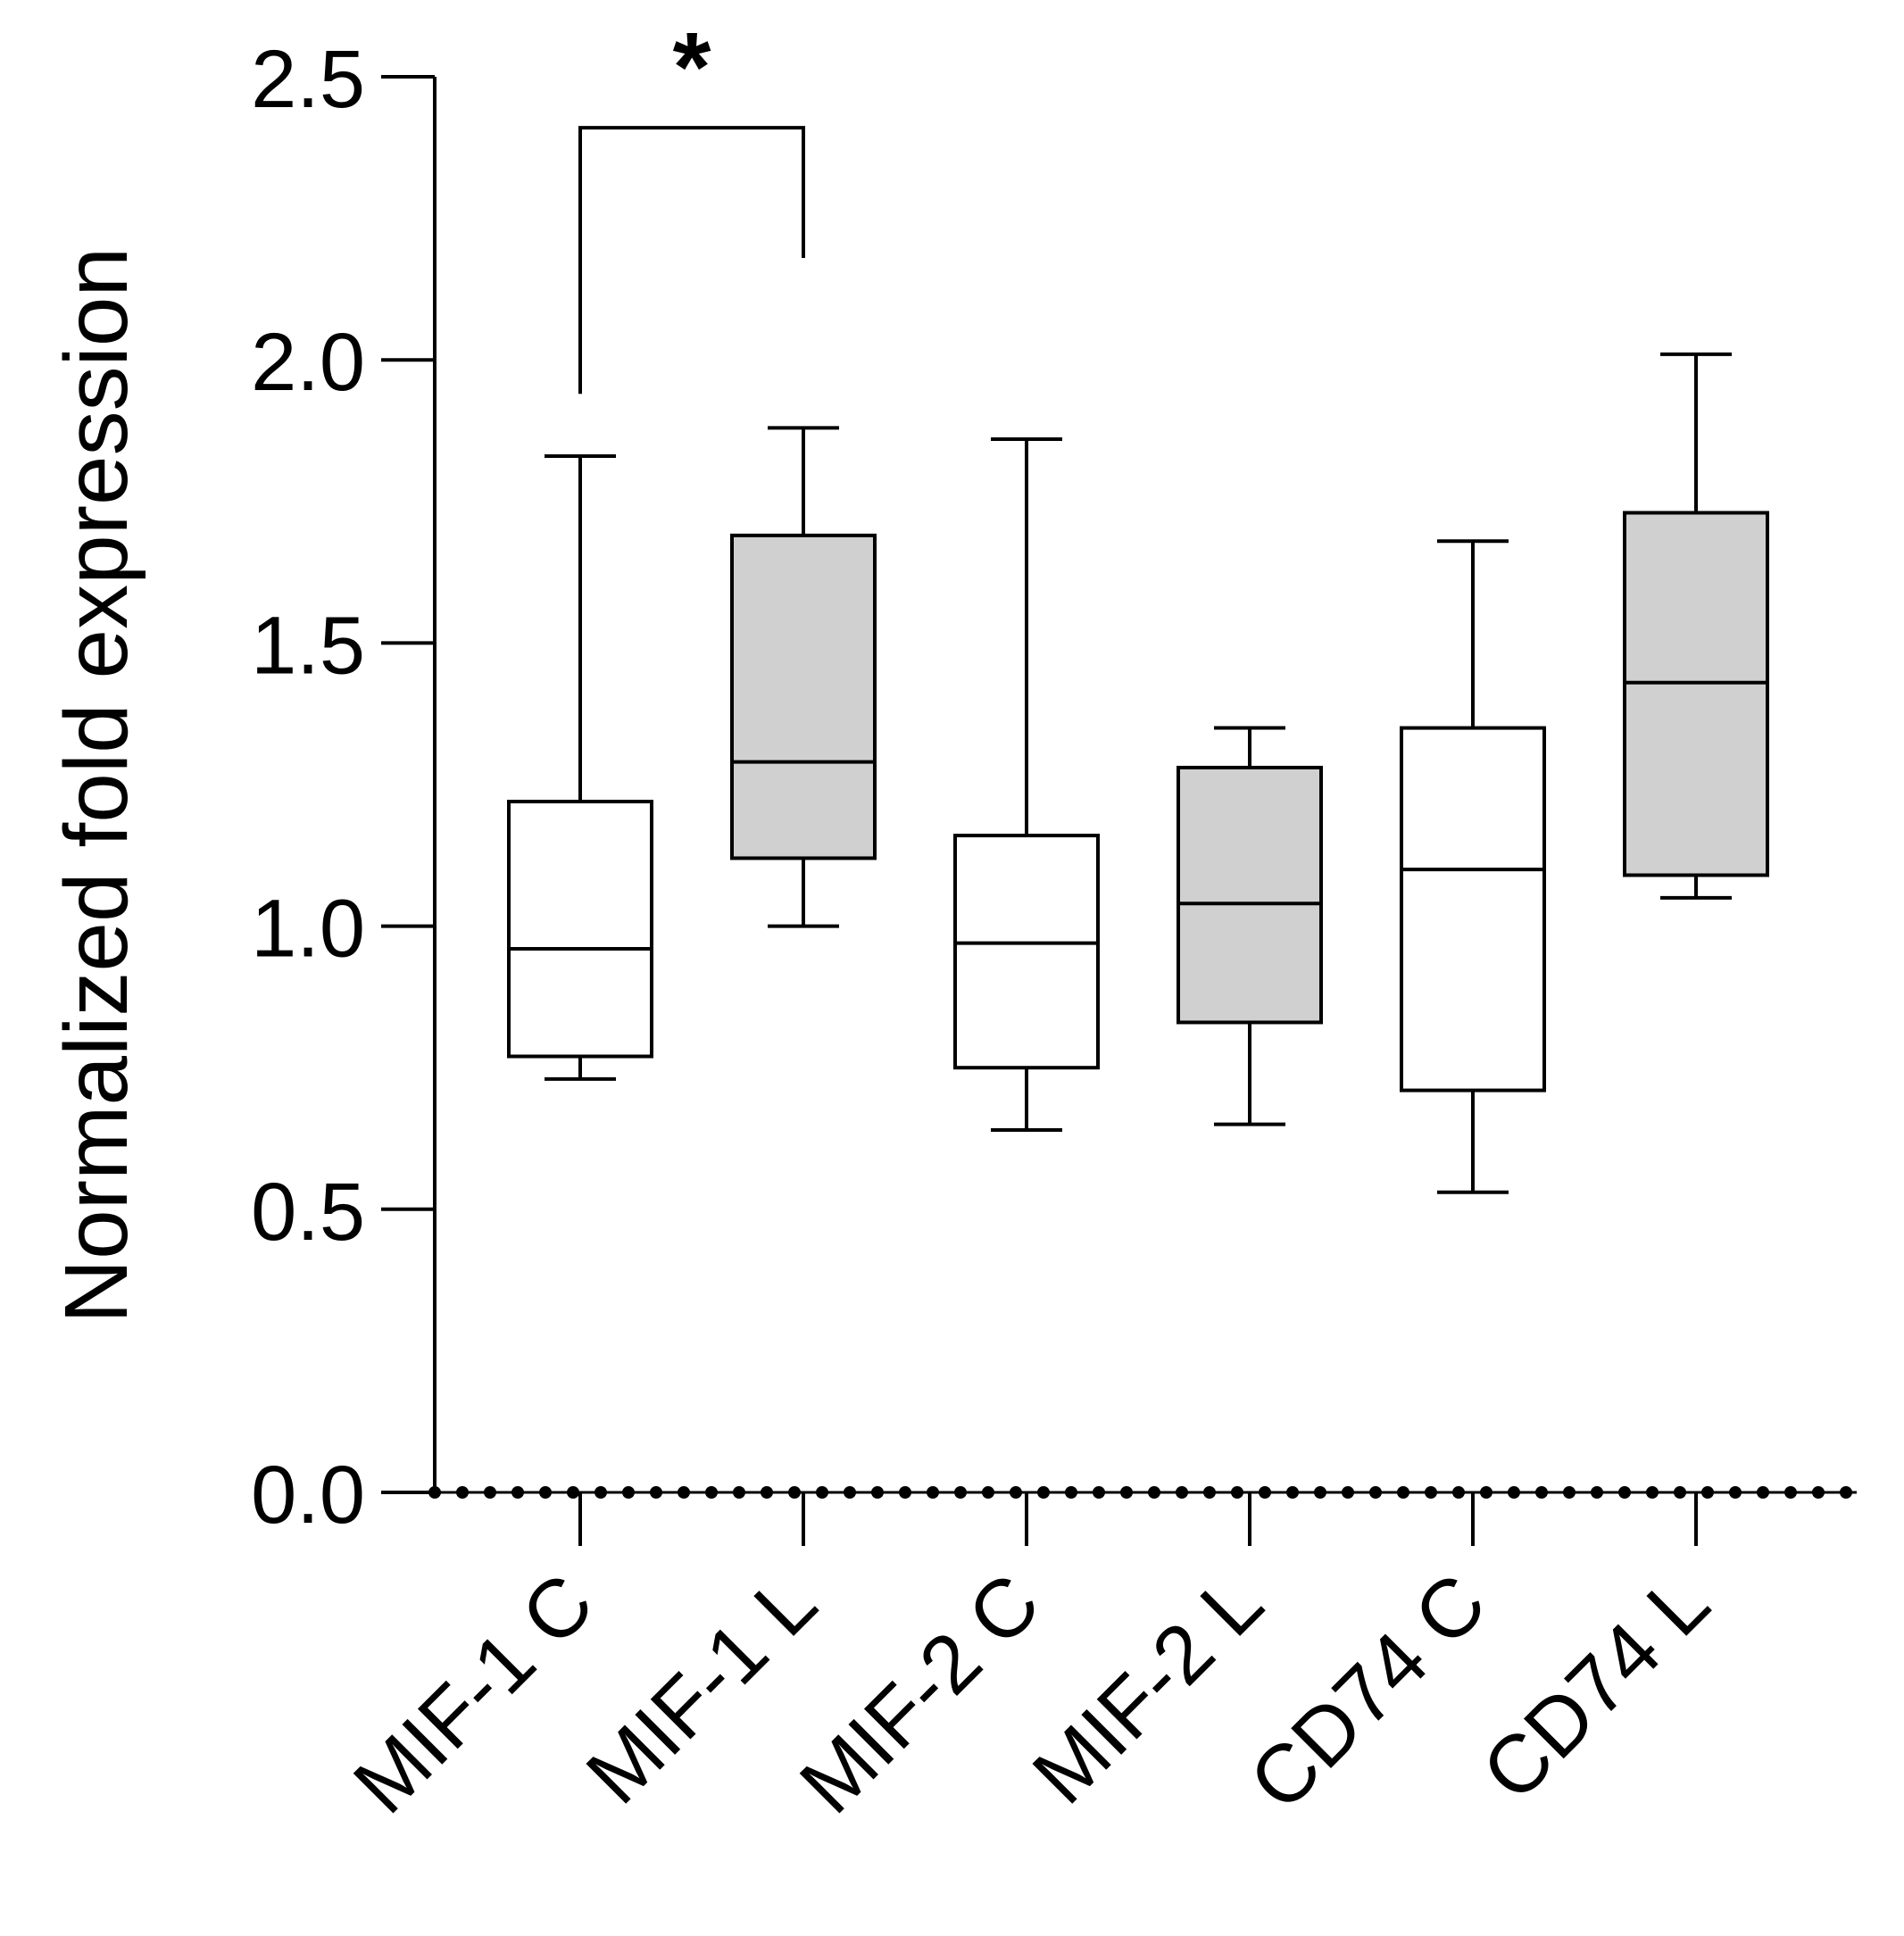 This screenshot has height=1936, width=1904. Describe the element at coordinates (702, 1689) in the screenshot. I see `category-label-1: MIF-1 L` at that location.